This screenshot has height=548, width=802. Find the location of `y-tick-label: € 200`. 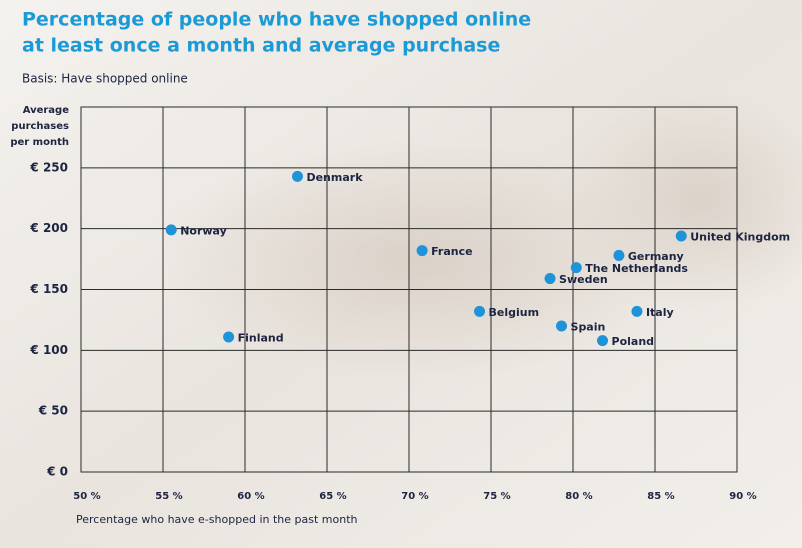

y-tick-label: € 200 is located at coordinates (48, 228).